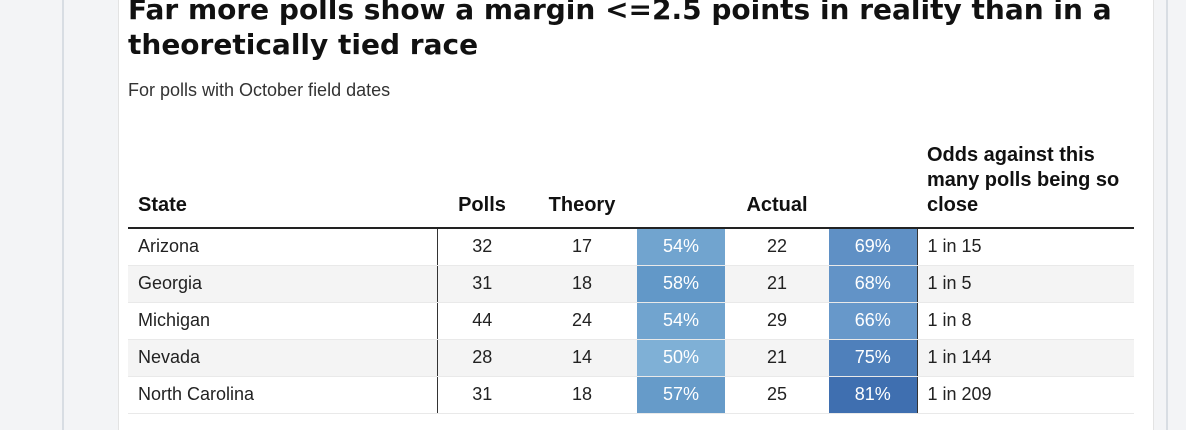  What do you see at coordinates (873, 184) in the screenshot?
I see `header-actual-pct` at bounding box center [873, 184].